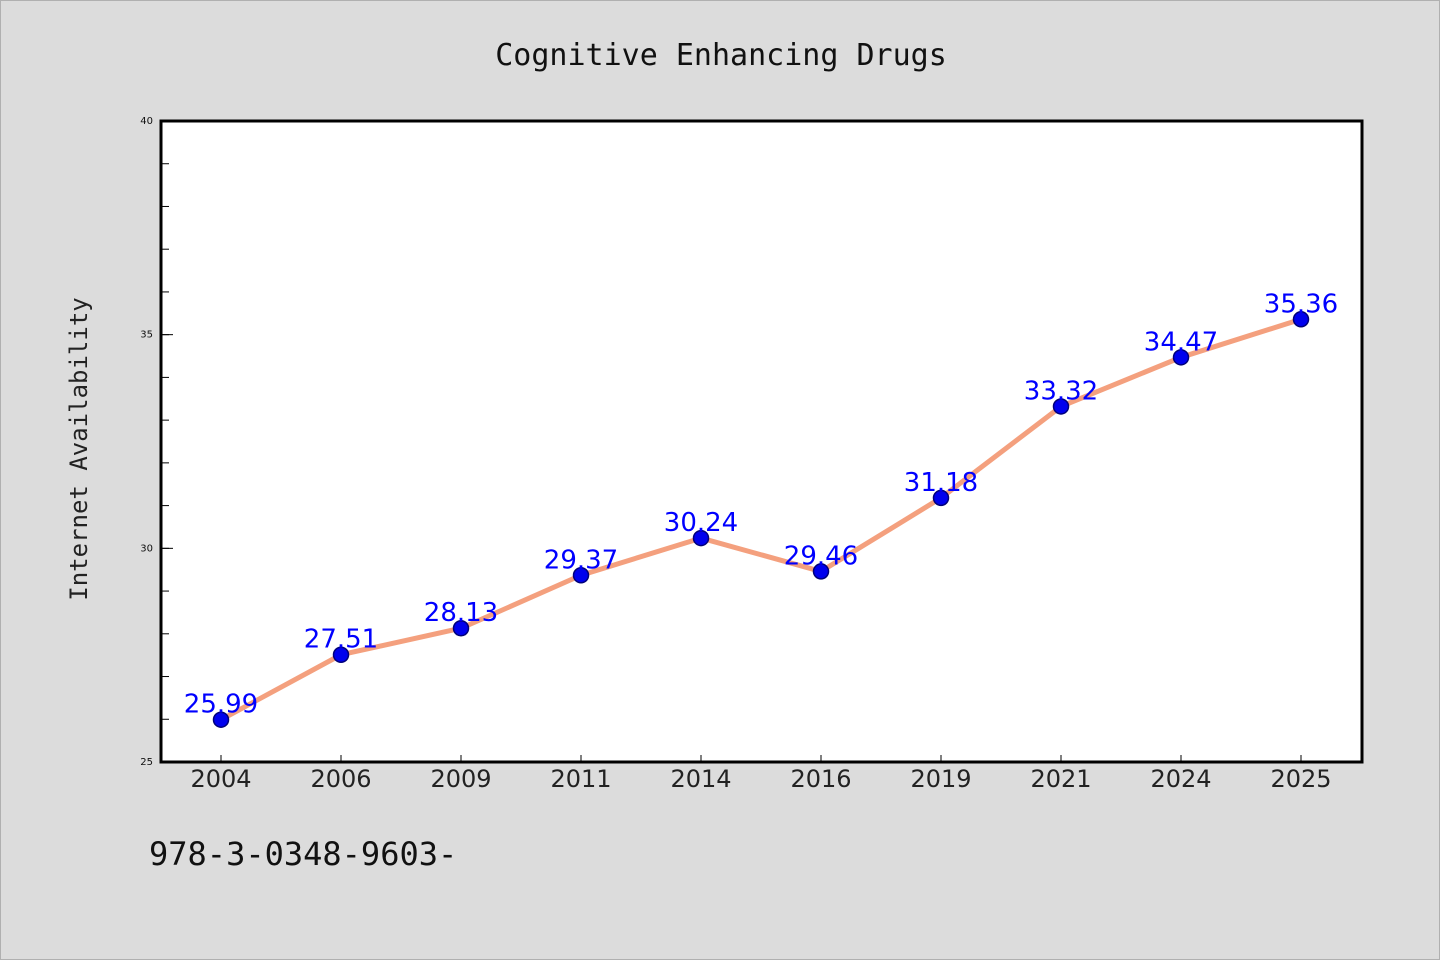 This screenshot has height=960, width=1440. Describe the element at coordinates (146, 548) in the screenshot. I see `y-tick-label: 30` at that location.